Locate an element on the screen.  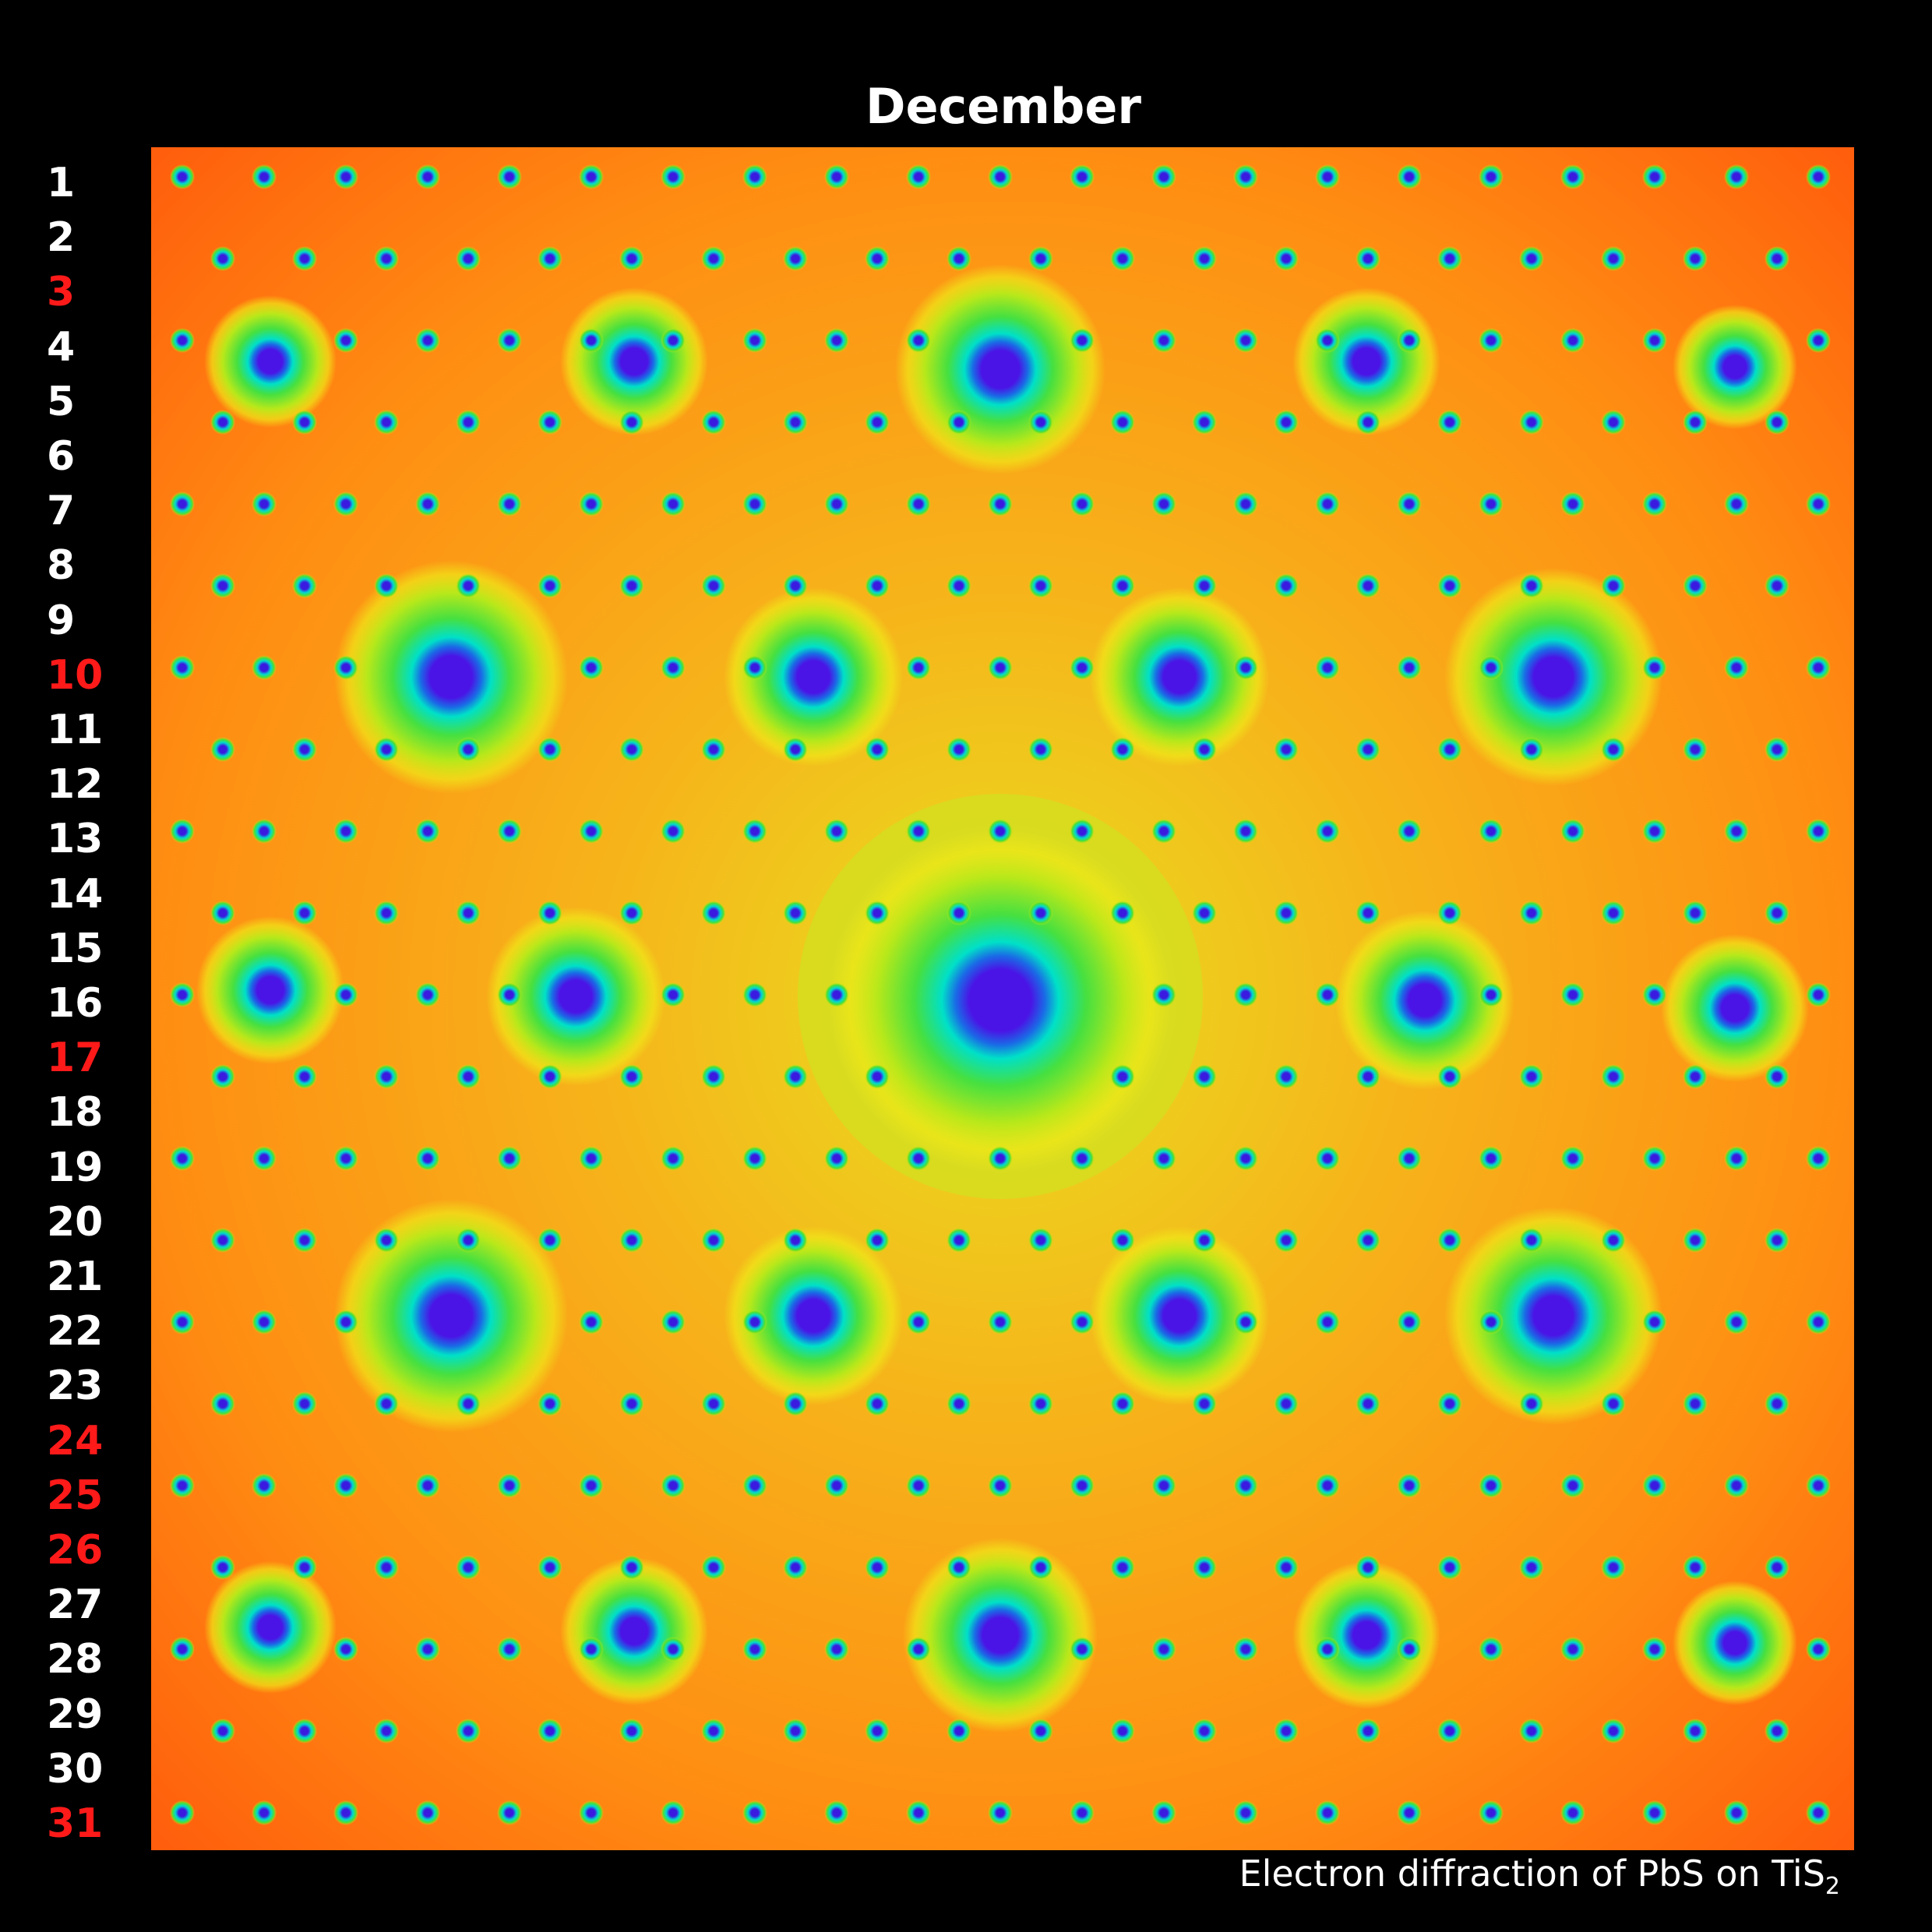
day-label: 15 is located at coordinates (75, 948).